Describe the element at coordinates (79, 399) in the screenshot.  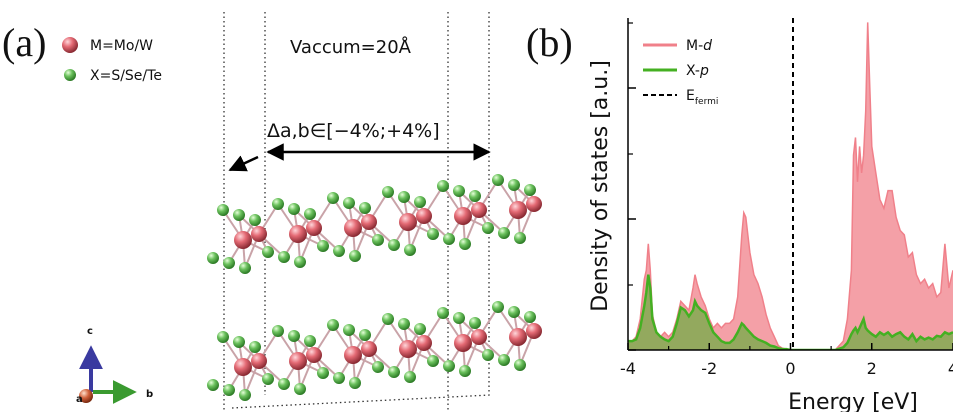
I see `a-axis-label: a` at that location.